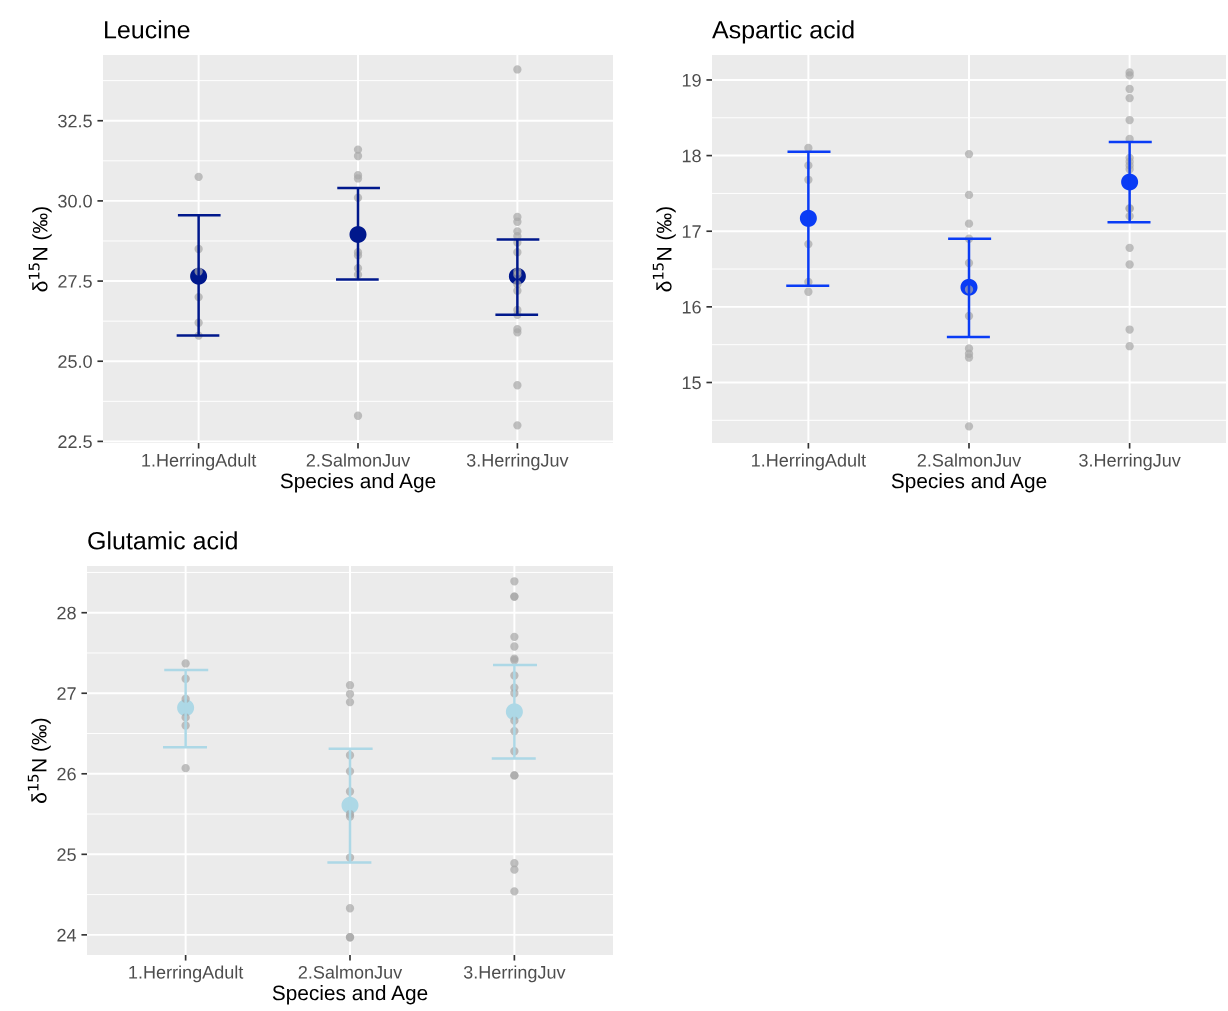 The width and height of the screenshot is (1228, 1011). Describe the element at coordinates (75, 201) in the screenshot. I see `y-tick-label: 30.0` at that location.